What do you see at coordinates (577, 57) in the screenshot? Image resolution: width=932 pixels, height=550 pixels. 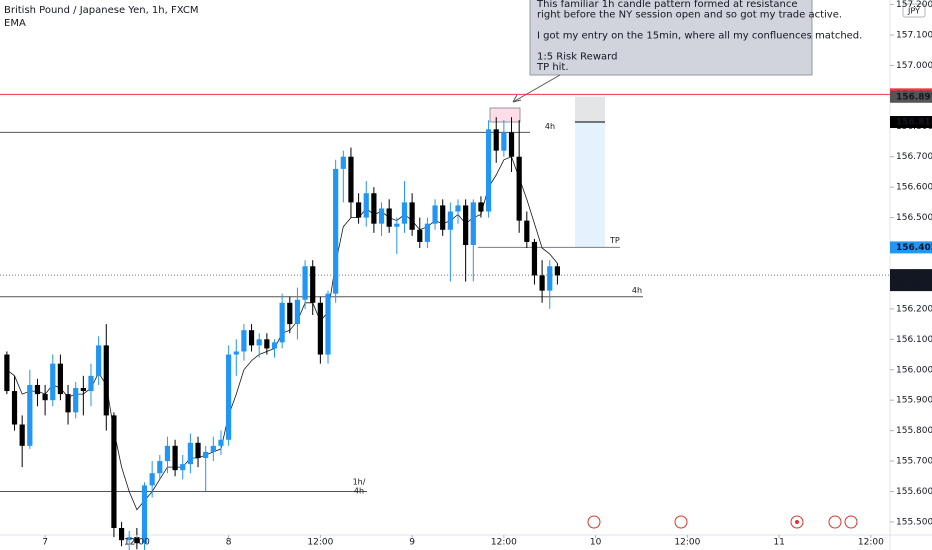 I see `annotation-text: 1:5 Risk Reward` at bounding box center [577, 57].